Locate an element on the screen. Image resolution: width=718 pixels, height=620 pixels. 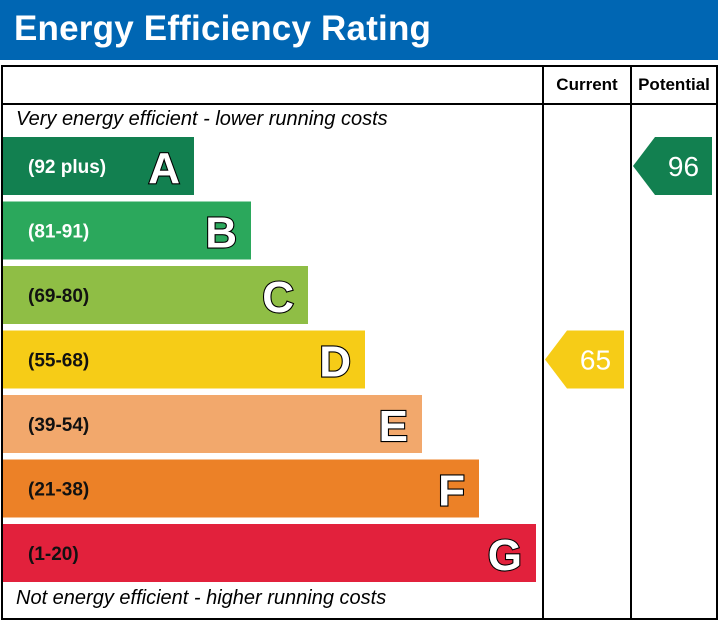
header-divider is located at coordinates (359, 104).